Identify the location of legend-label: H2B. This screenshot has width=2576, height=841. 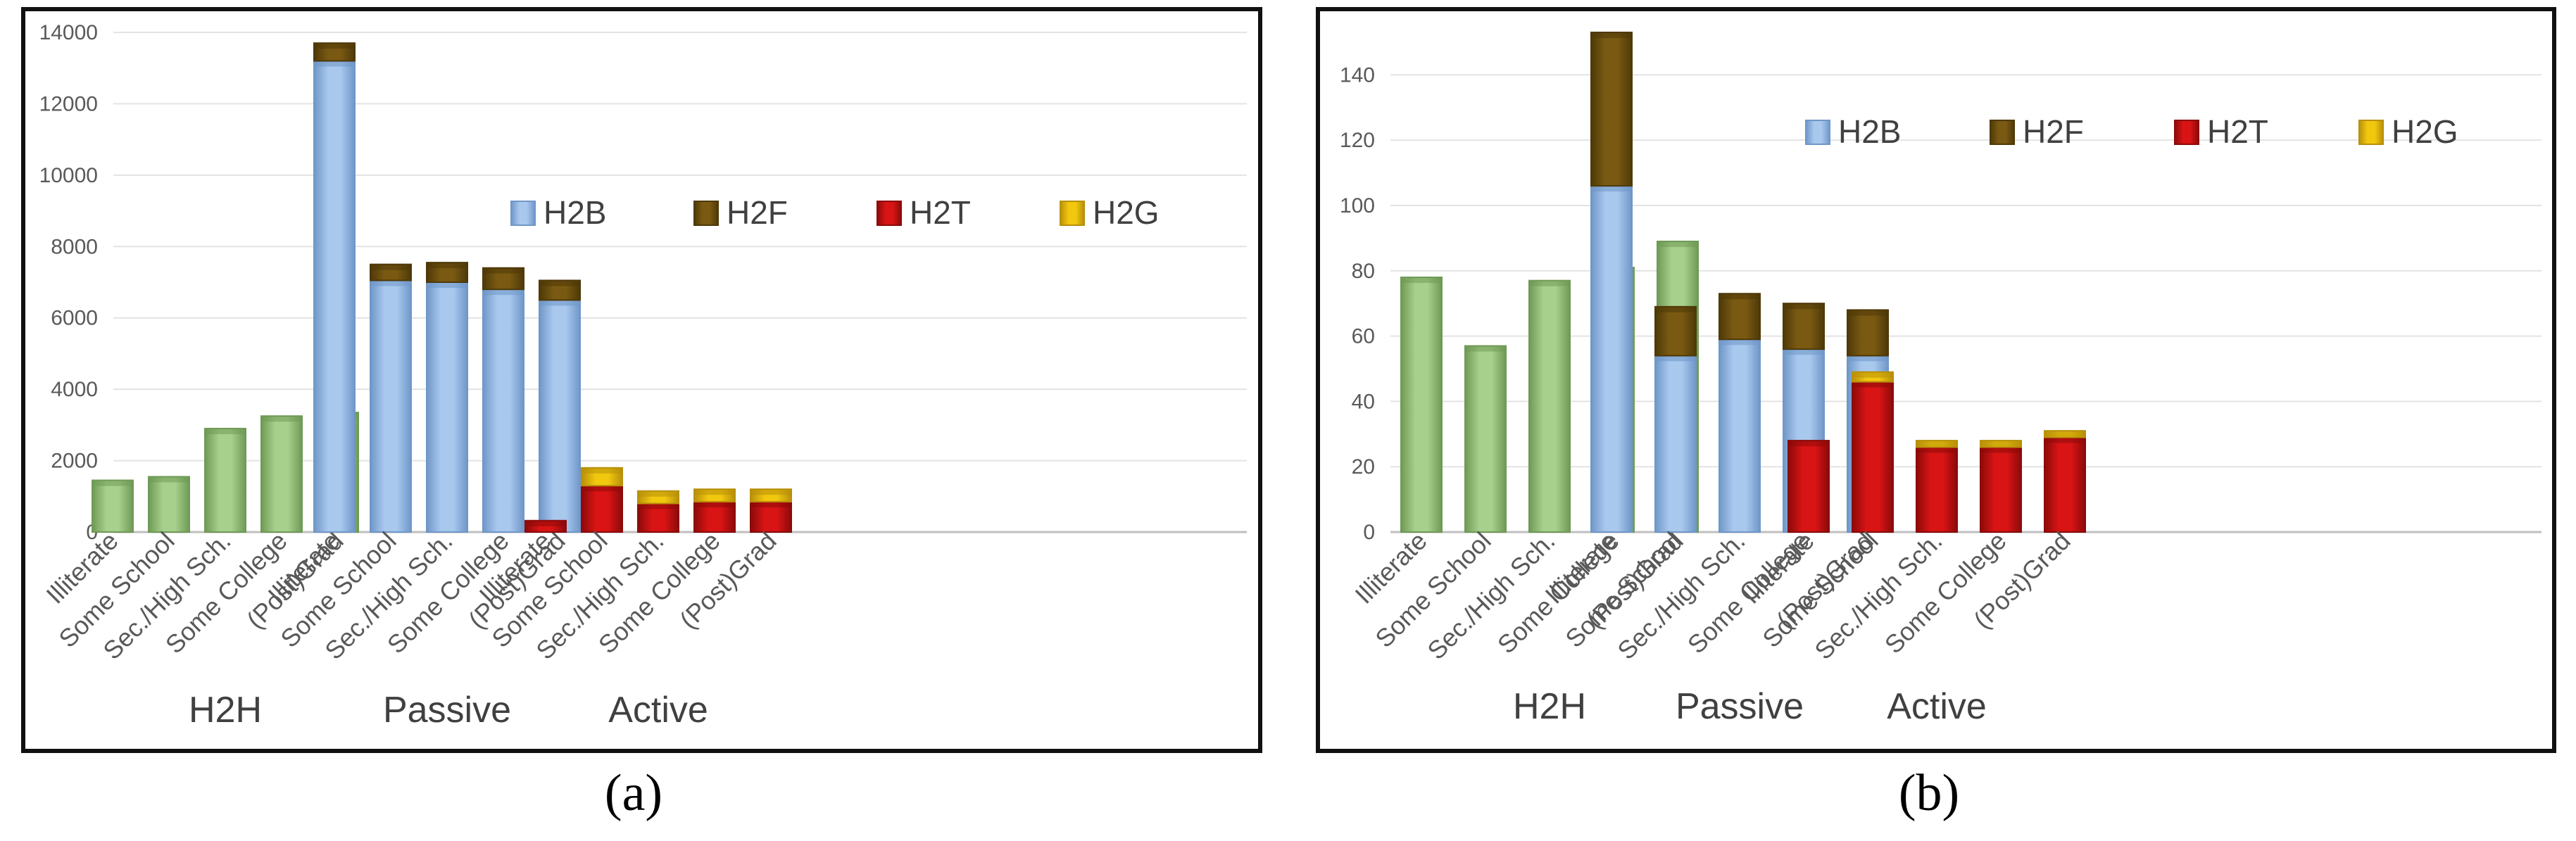
(1870, 131).